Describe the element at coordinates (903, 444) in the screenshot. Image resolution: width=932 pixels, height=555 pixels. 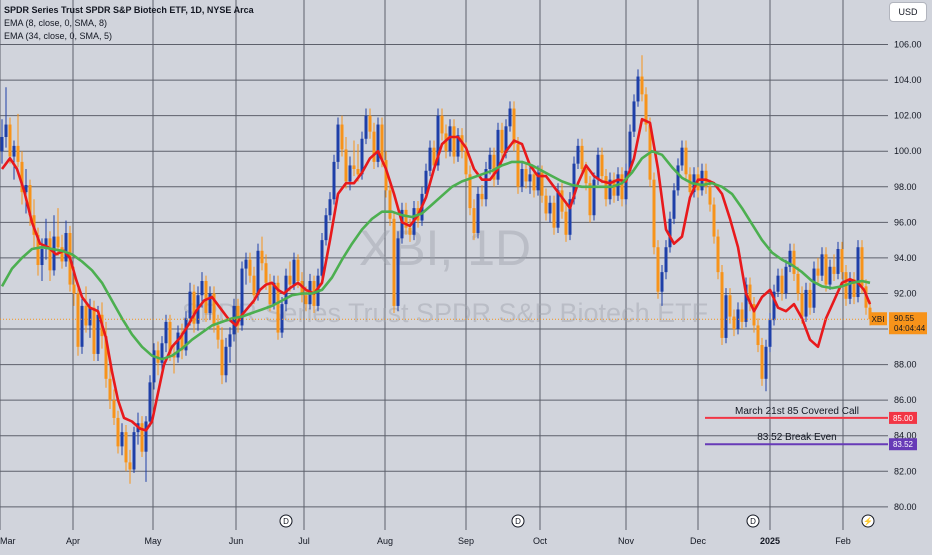
I see `annotation-price-text: 83.52` at that location.